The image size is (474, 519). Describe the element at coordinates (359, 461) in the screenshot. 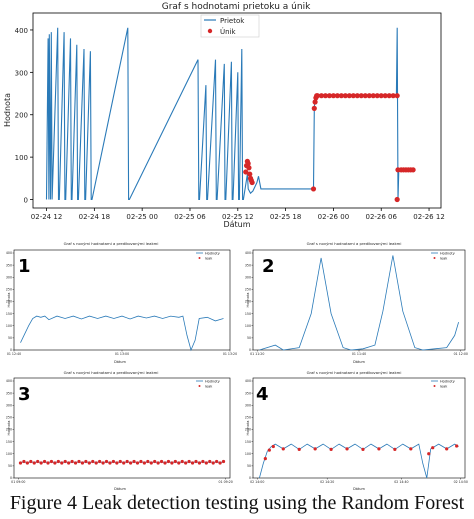

I see `panel-4-series` at that location.